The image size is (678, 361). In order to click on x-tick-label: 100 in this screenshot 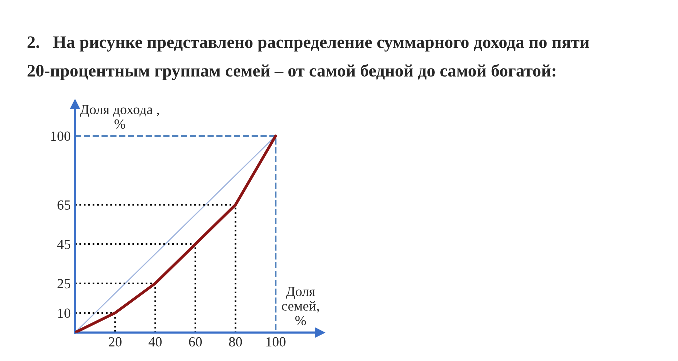, I will do `click(276, 342)`.